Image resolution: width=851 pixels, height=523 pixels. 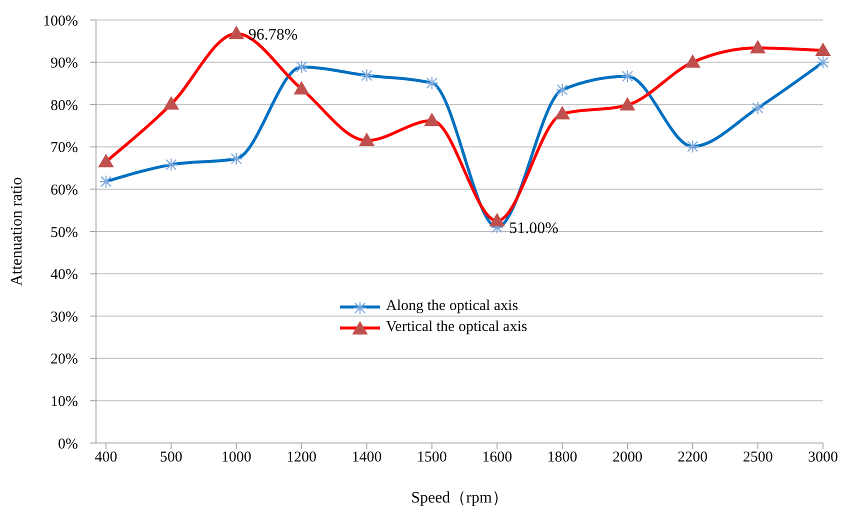 I want to click on legend-label: Vertical the optical axis, so click(x=457, y=327).